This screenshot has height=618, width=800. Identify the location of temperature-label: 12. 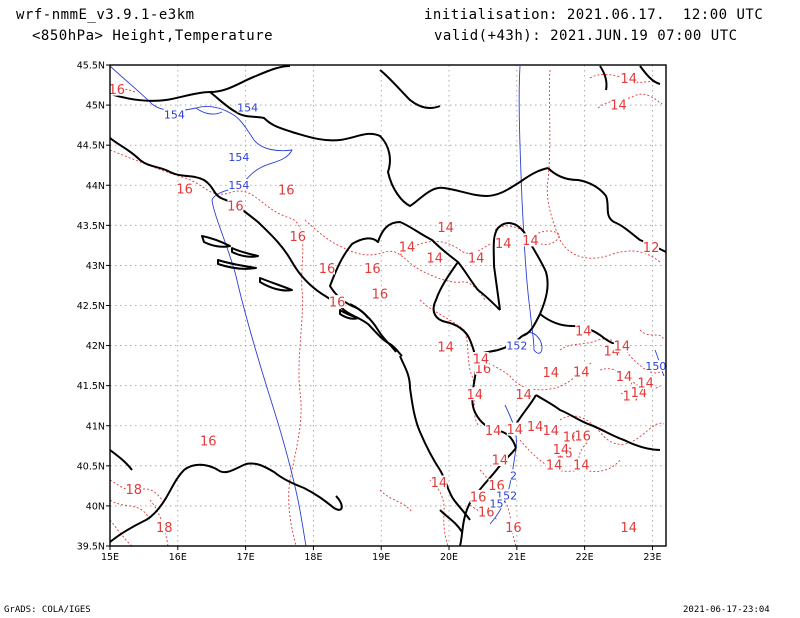
(651, 248).